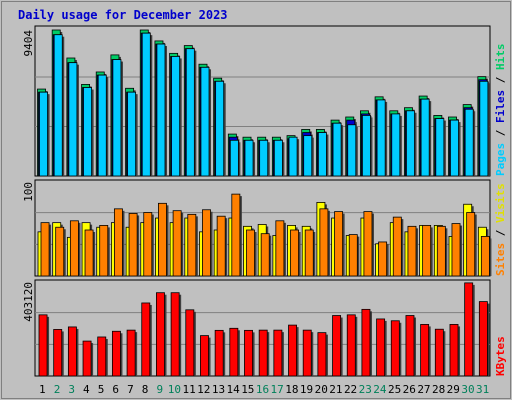 This screenshot has width=512, height=400. Describe the element at coordinates (130, 389) in the screenshot. I see `x-tick-label: 7` at that location.